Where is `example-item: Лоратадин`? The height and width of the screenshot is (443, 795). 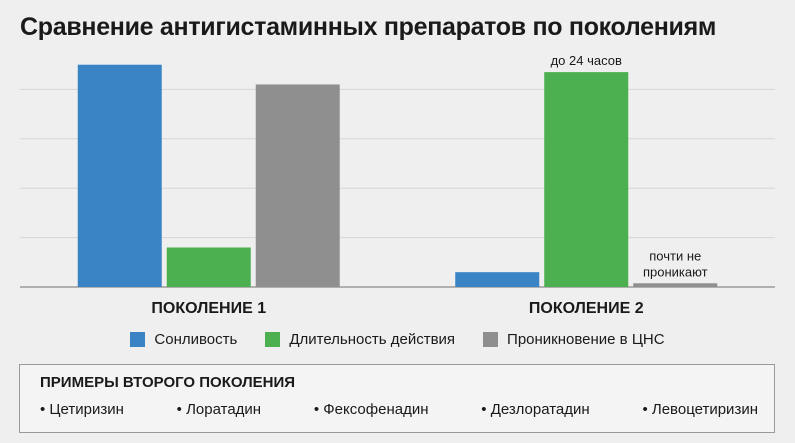
example-item: Лоратадин is located at coordinates (219, 409).